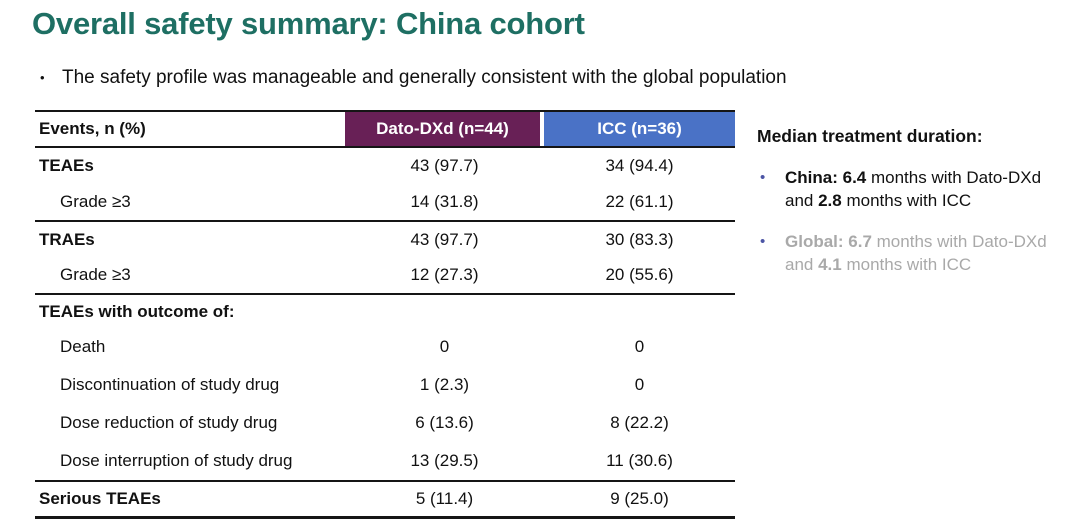 Image resolution: width=1080 pixels, height=524 pixels. What do you see at coordinates (639, 129) in the screenshot?
I see `column-header-icc: ICC (n=36)` at bounding box center [639, 129].